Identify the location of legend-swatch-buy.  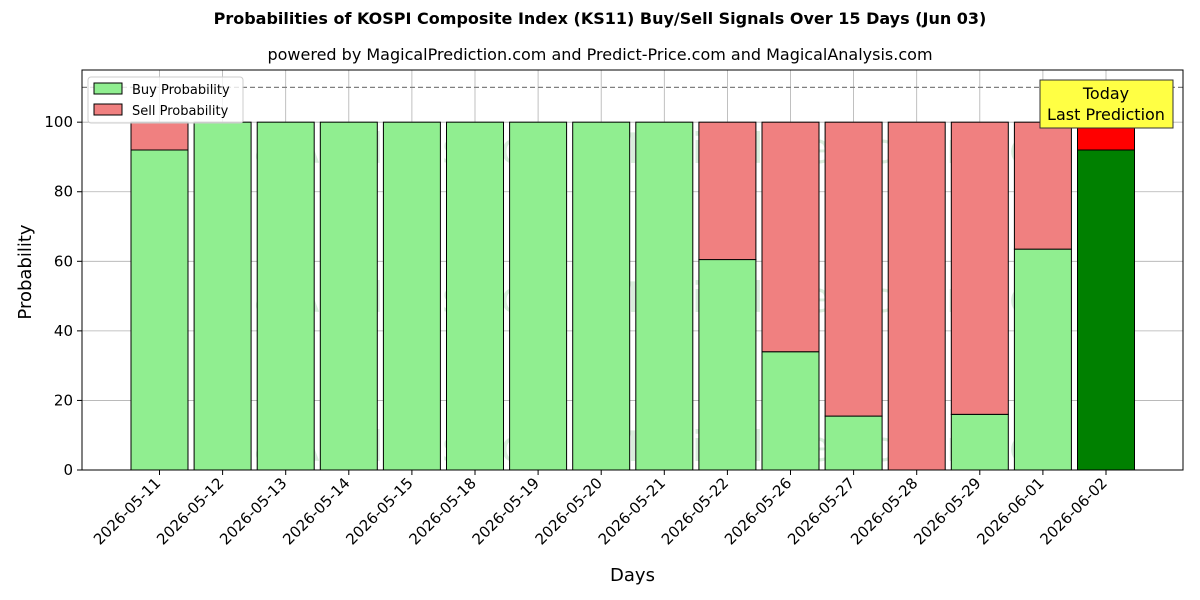
(108, 88).